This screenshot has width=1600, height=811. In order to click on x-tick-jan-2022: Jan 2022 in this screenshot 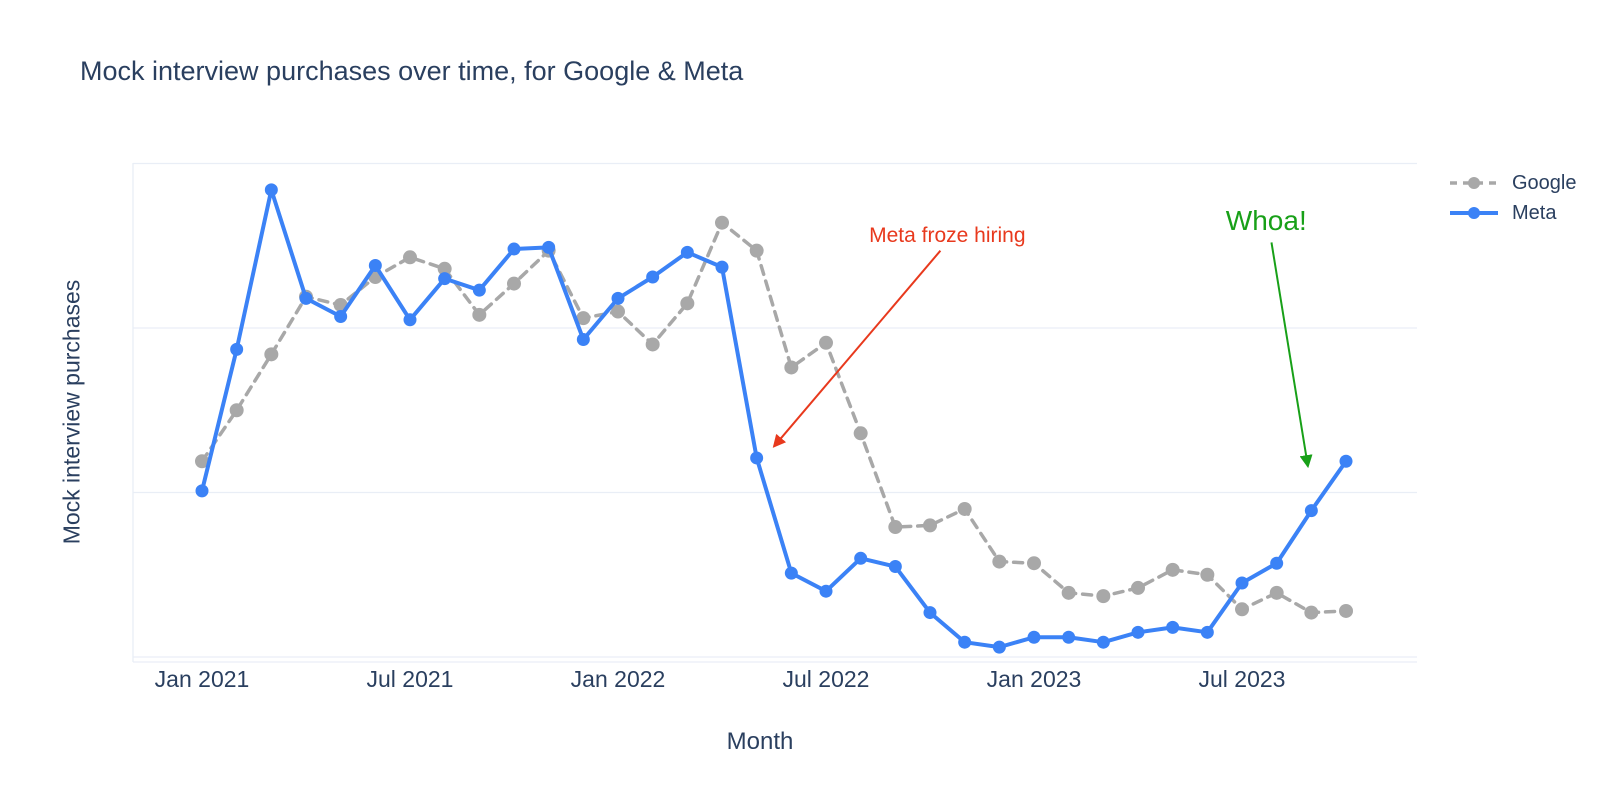, I will do `click(618, 679)`.